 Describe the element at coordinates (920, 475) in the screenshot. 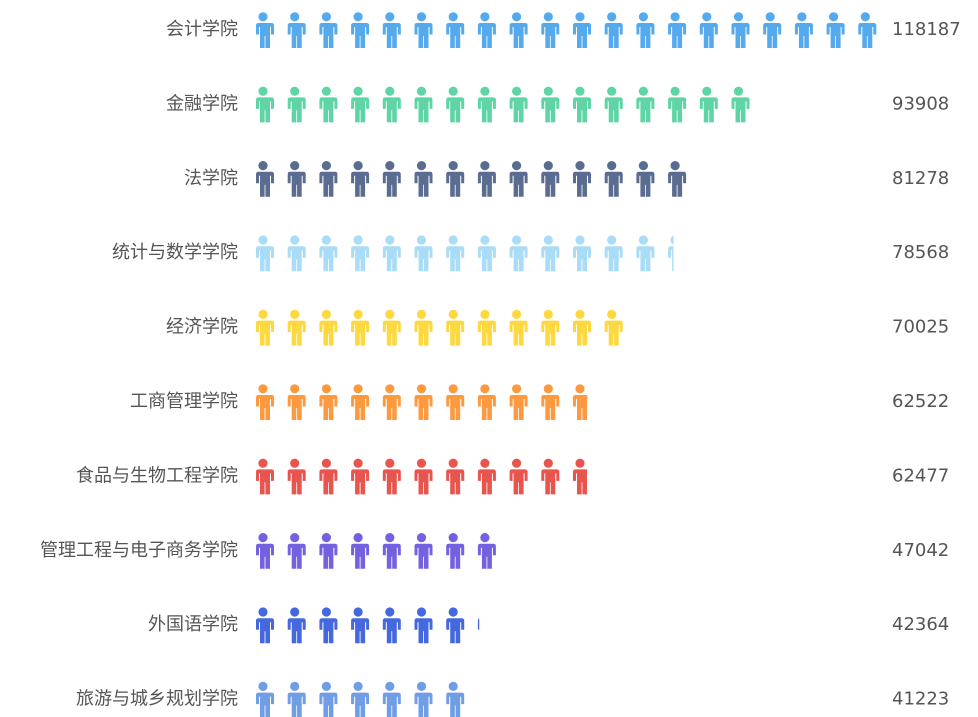

I see `value-label: 62477` at that location.